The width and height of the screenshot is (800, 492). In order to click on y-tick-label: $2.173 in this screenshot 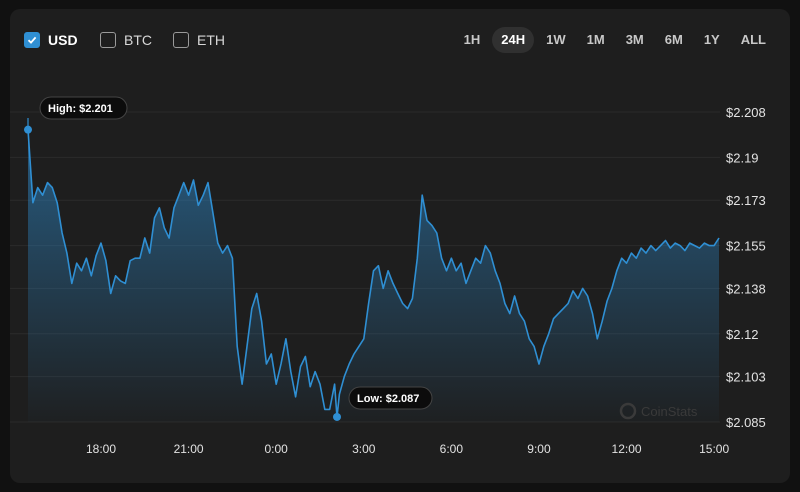, I will do `click(746, 200)`.